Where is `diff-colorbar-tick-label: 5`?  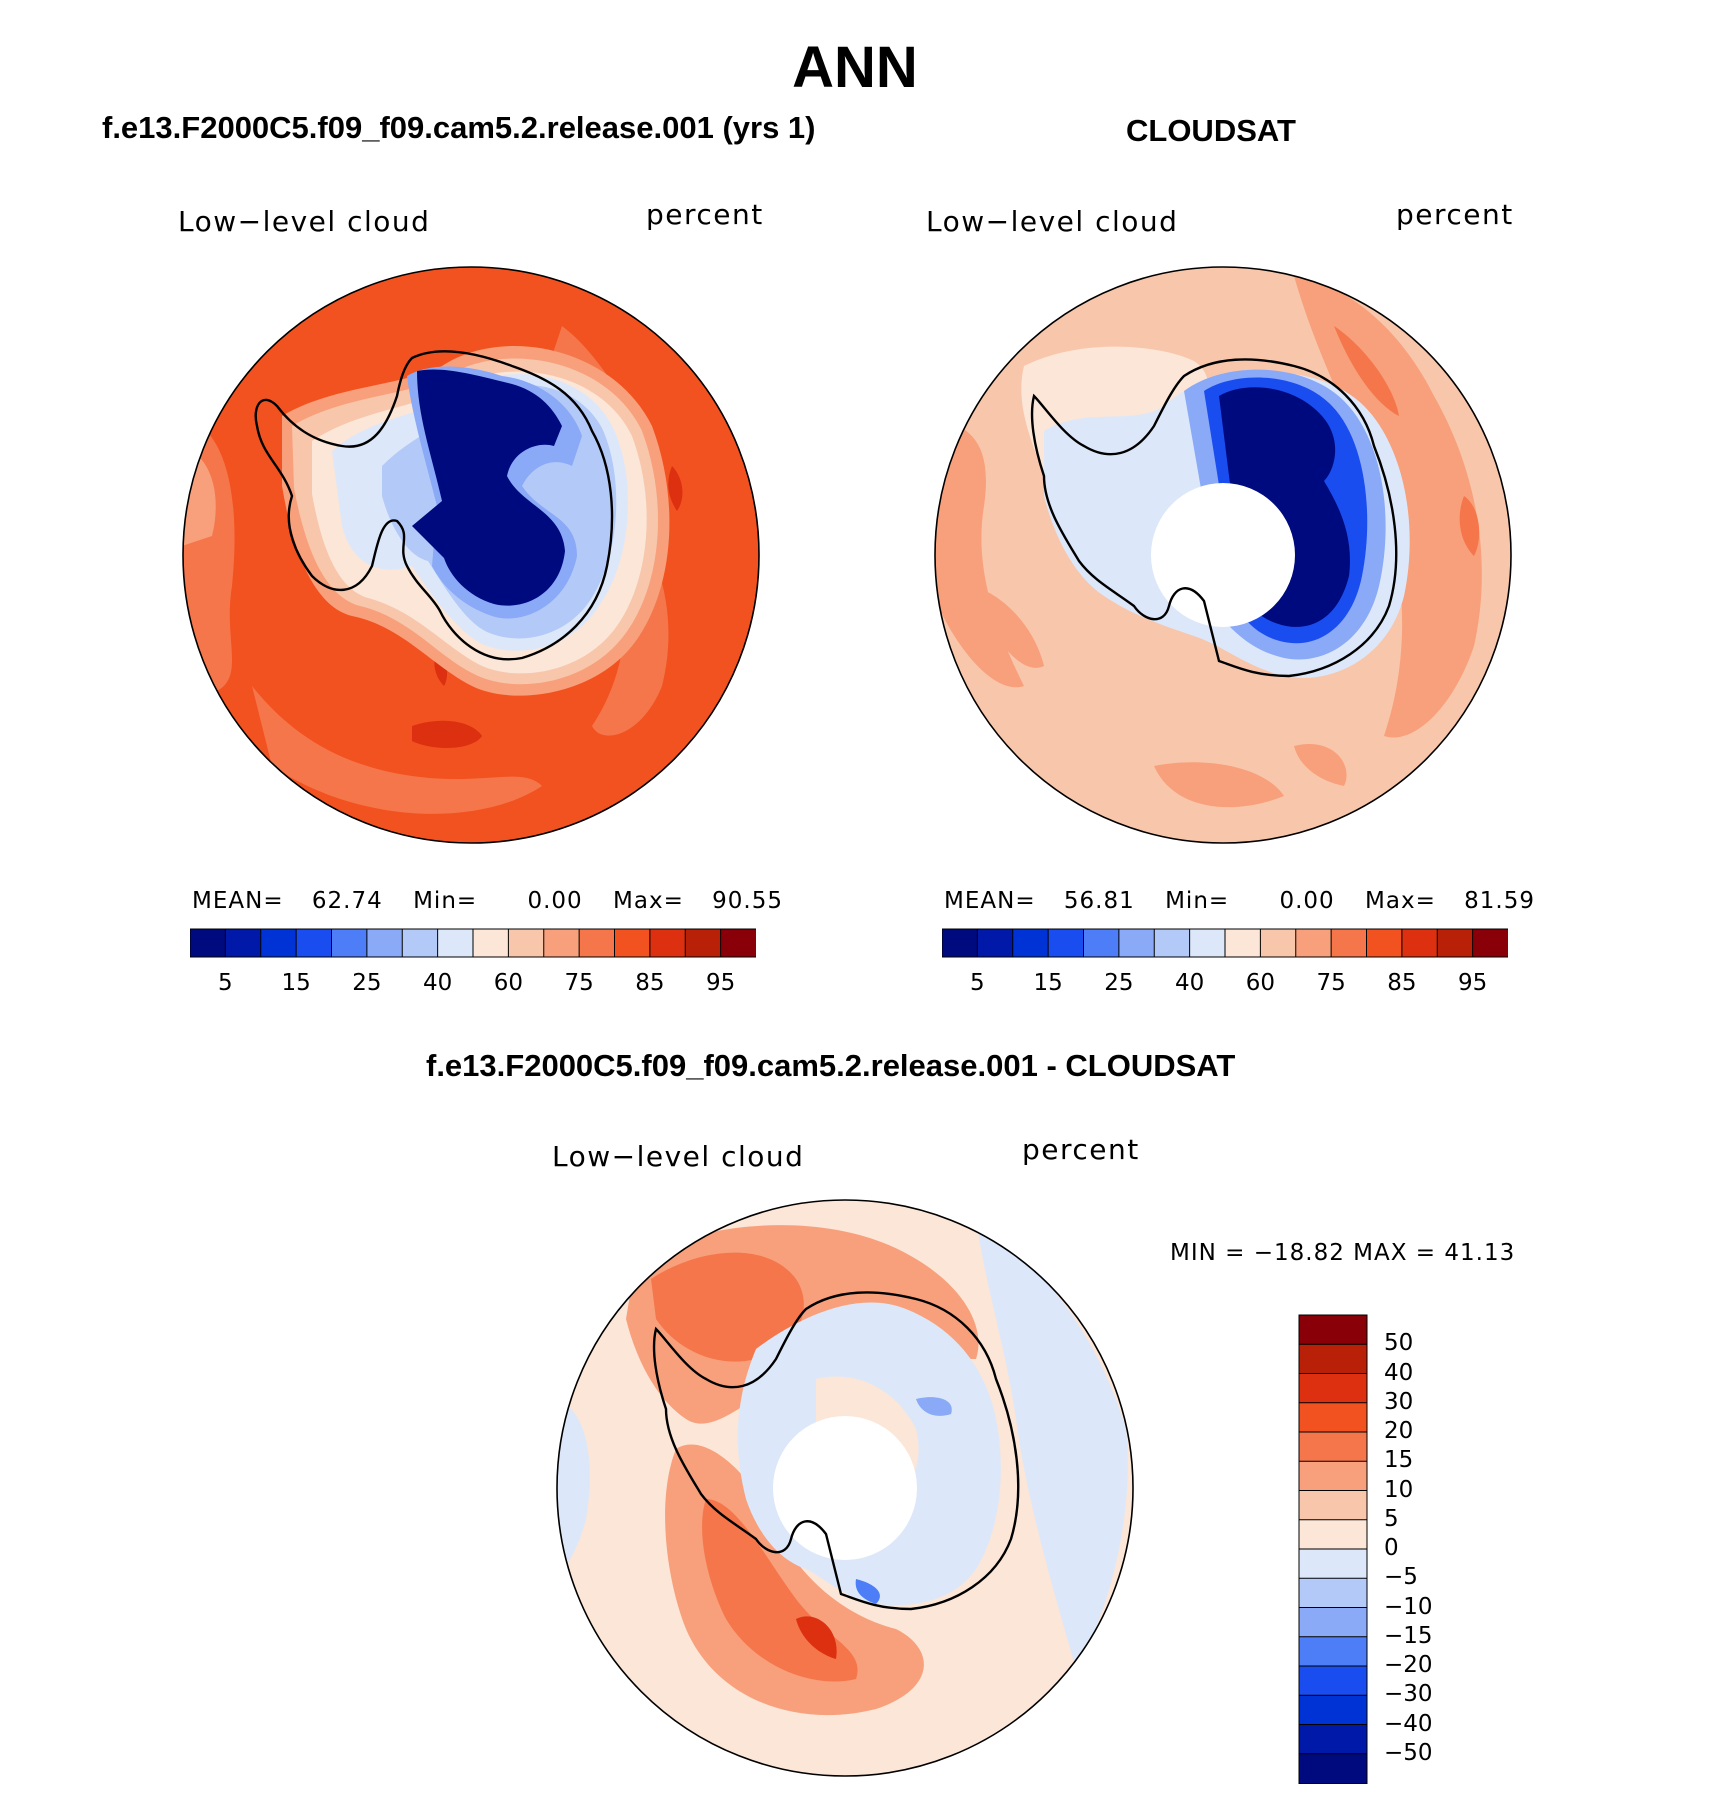 diff-colorbar-tick-label: 5 is located at coordinates (1391, 1518).